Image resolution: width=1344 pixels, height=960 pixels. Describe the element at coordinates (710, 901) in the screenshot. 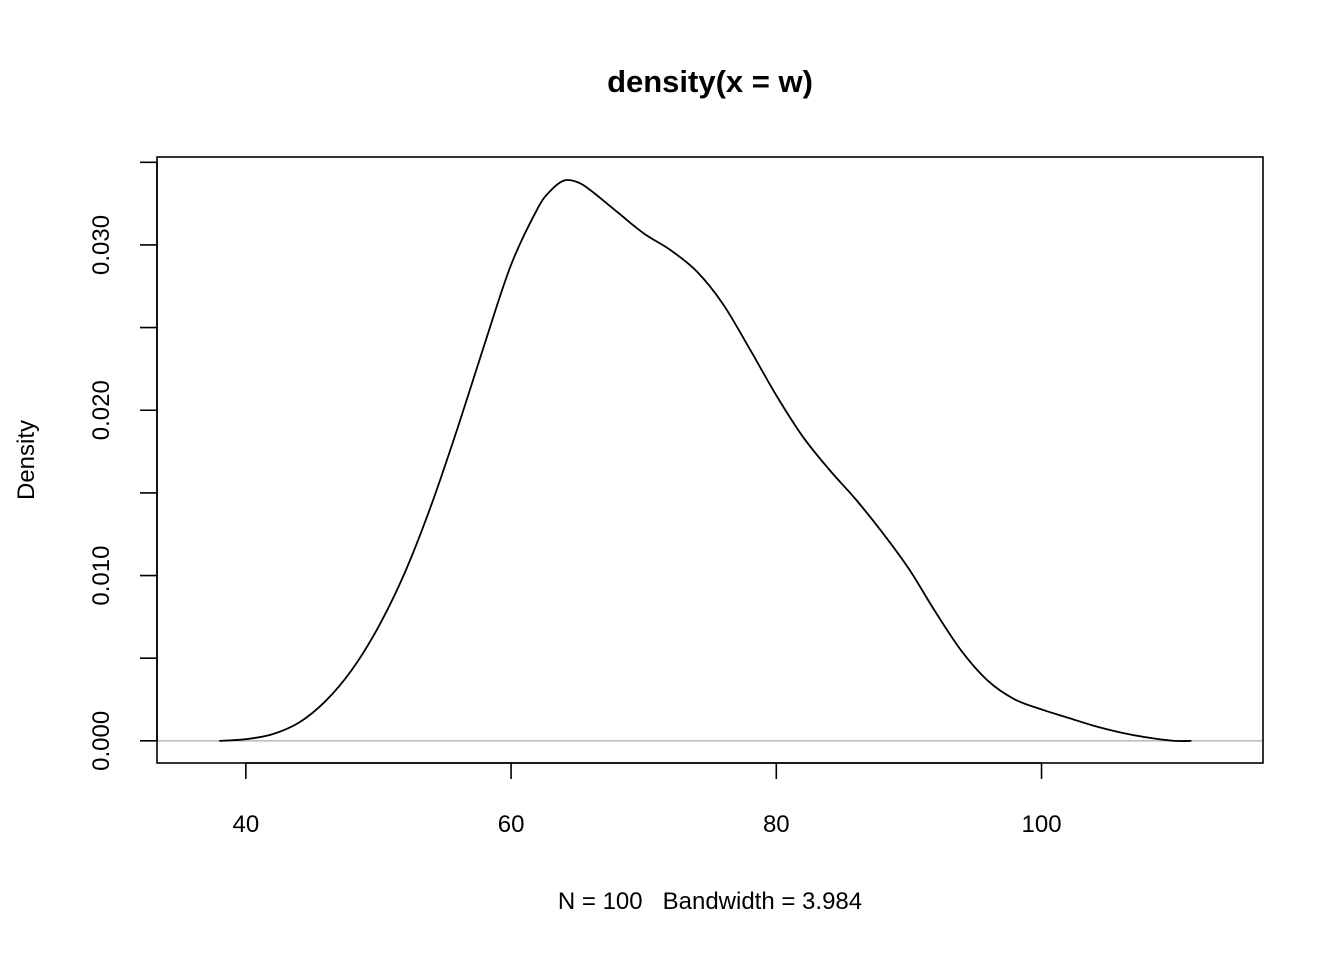

I see `x-axis-label: N = 100 Bandwidth = 3.984` at that location.